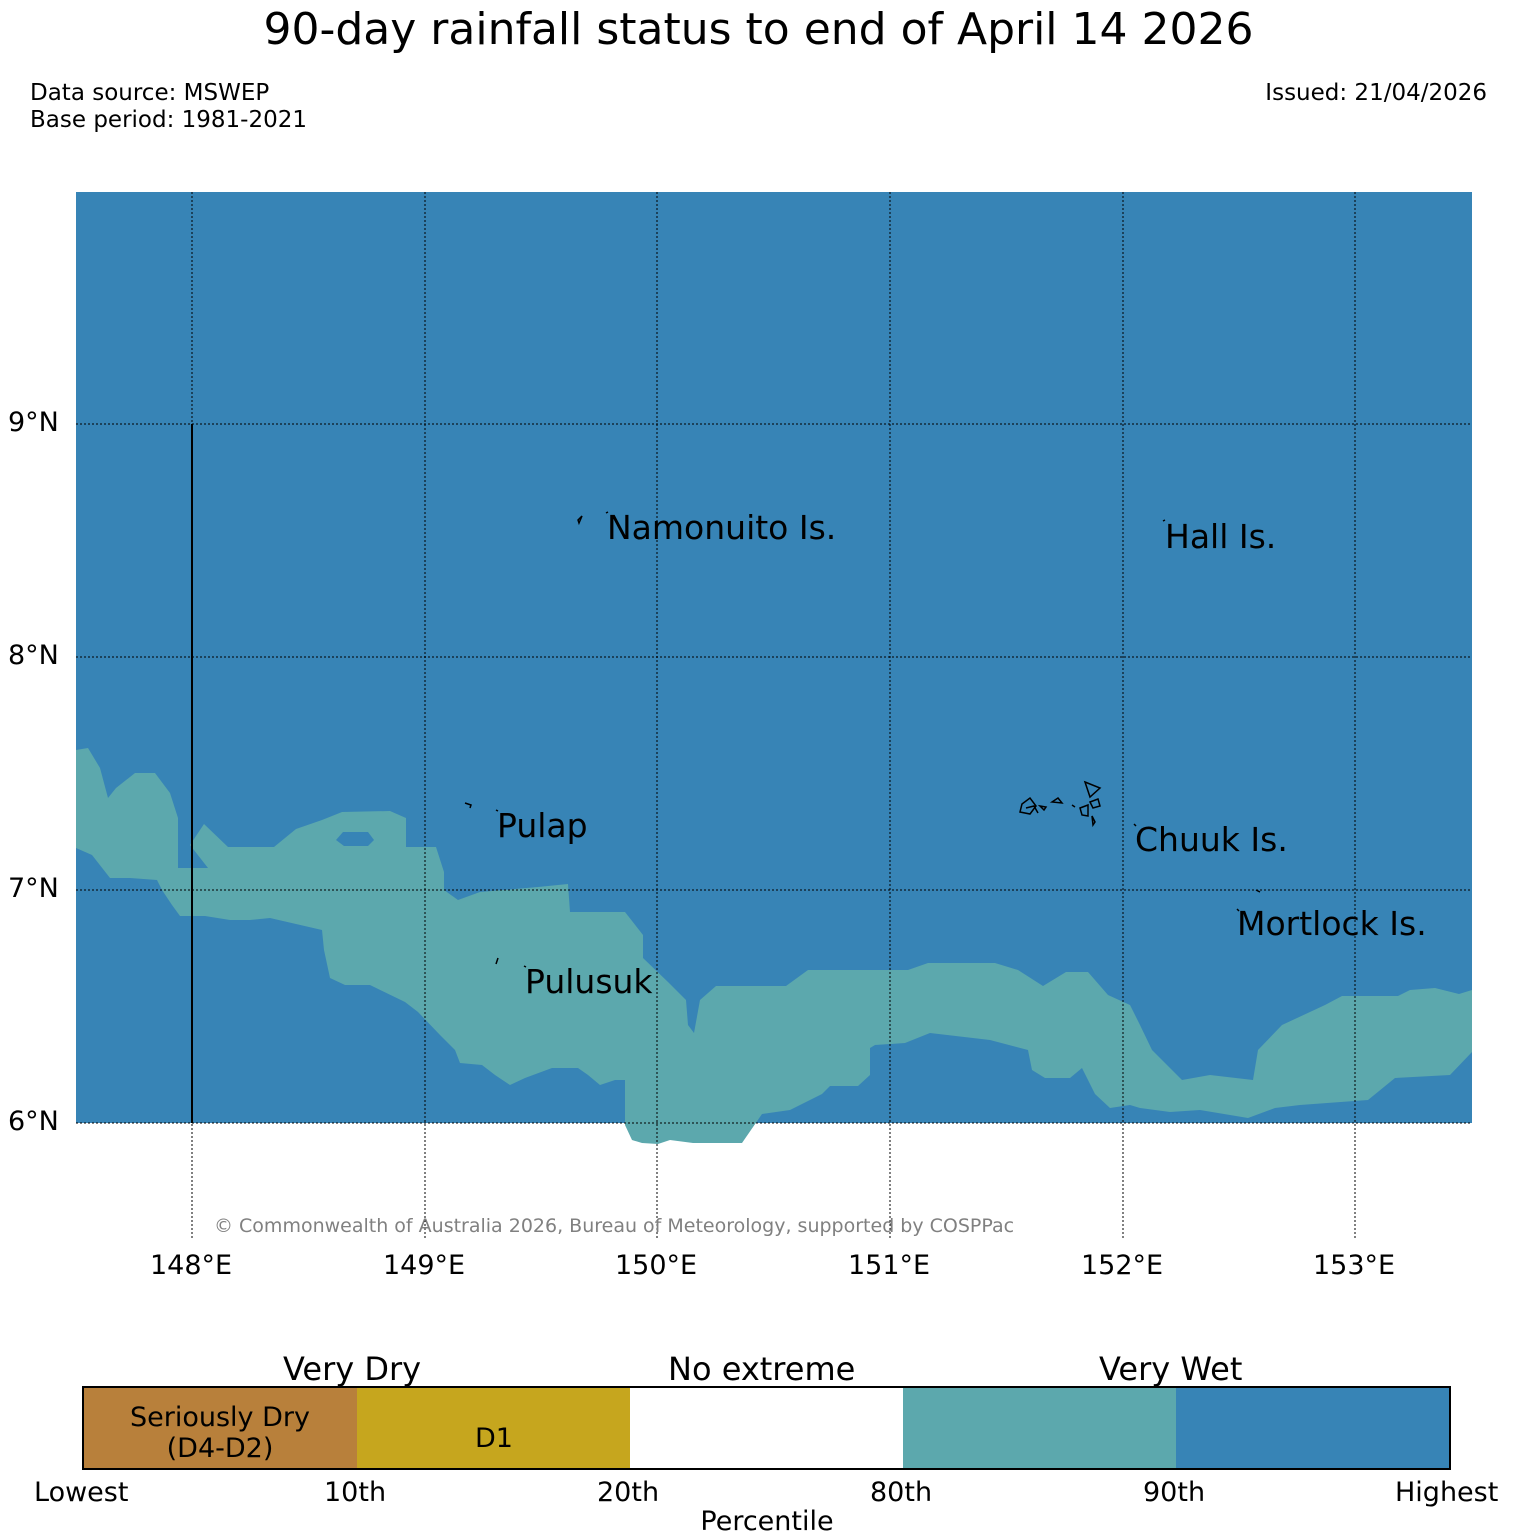  Describe the element at coordinates (494, 1438) in the screenshot. I see `colorbar-d1-label: D1` at that location.